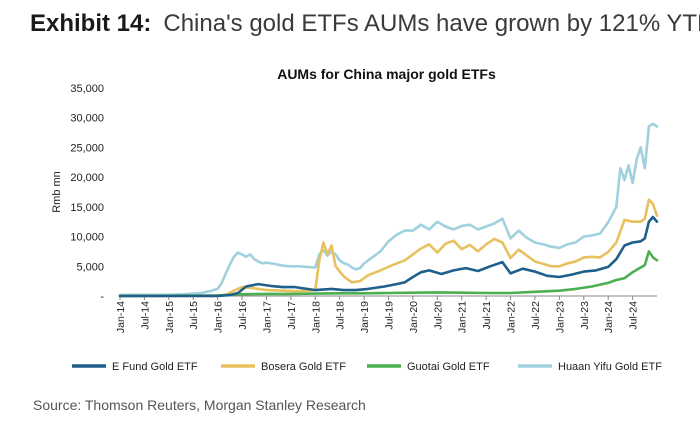 Image resolution: width=700 pixels, height=447 pixels. I want to click on x-tick-label: Jul-15, so click(194, 315).